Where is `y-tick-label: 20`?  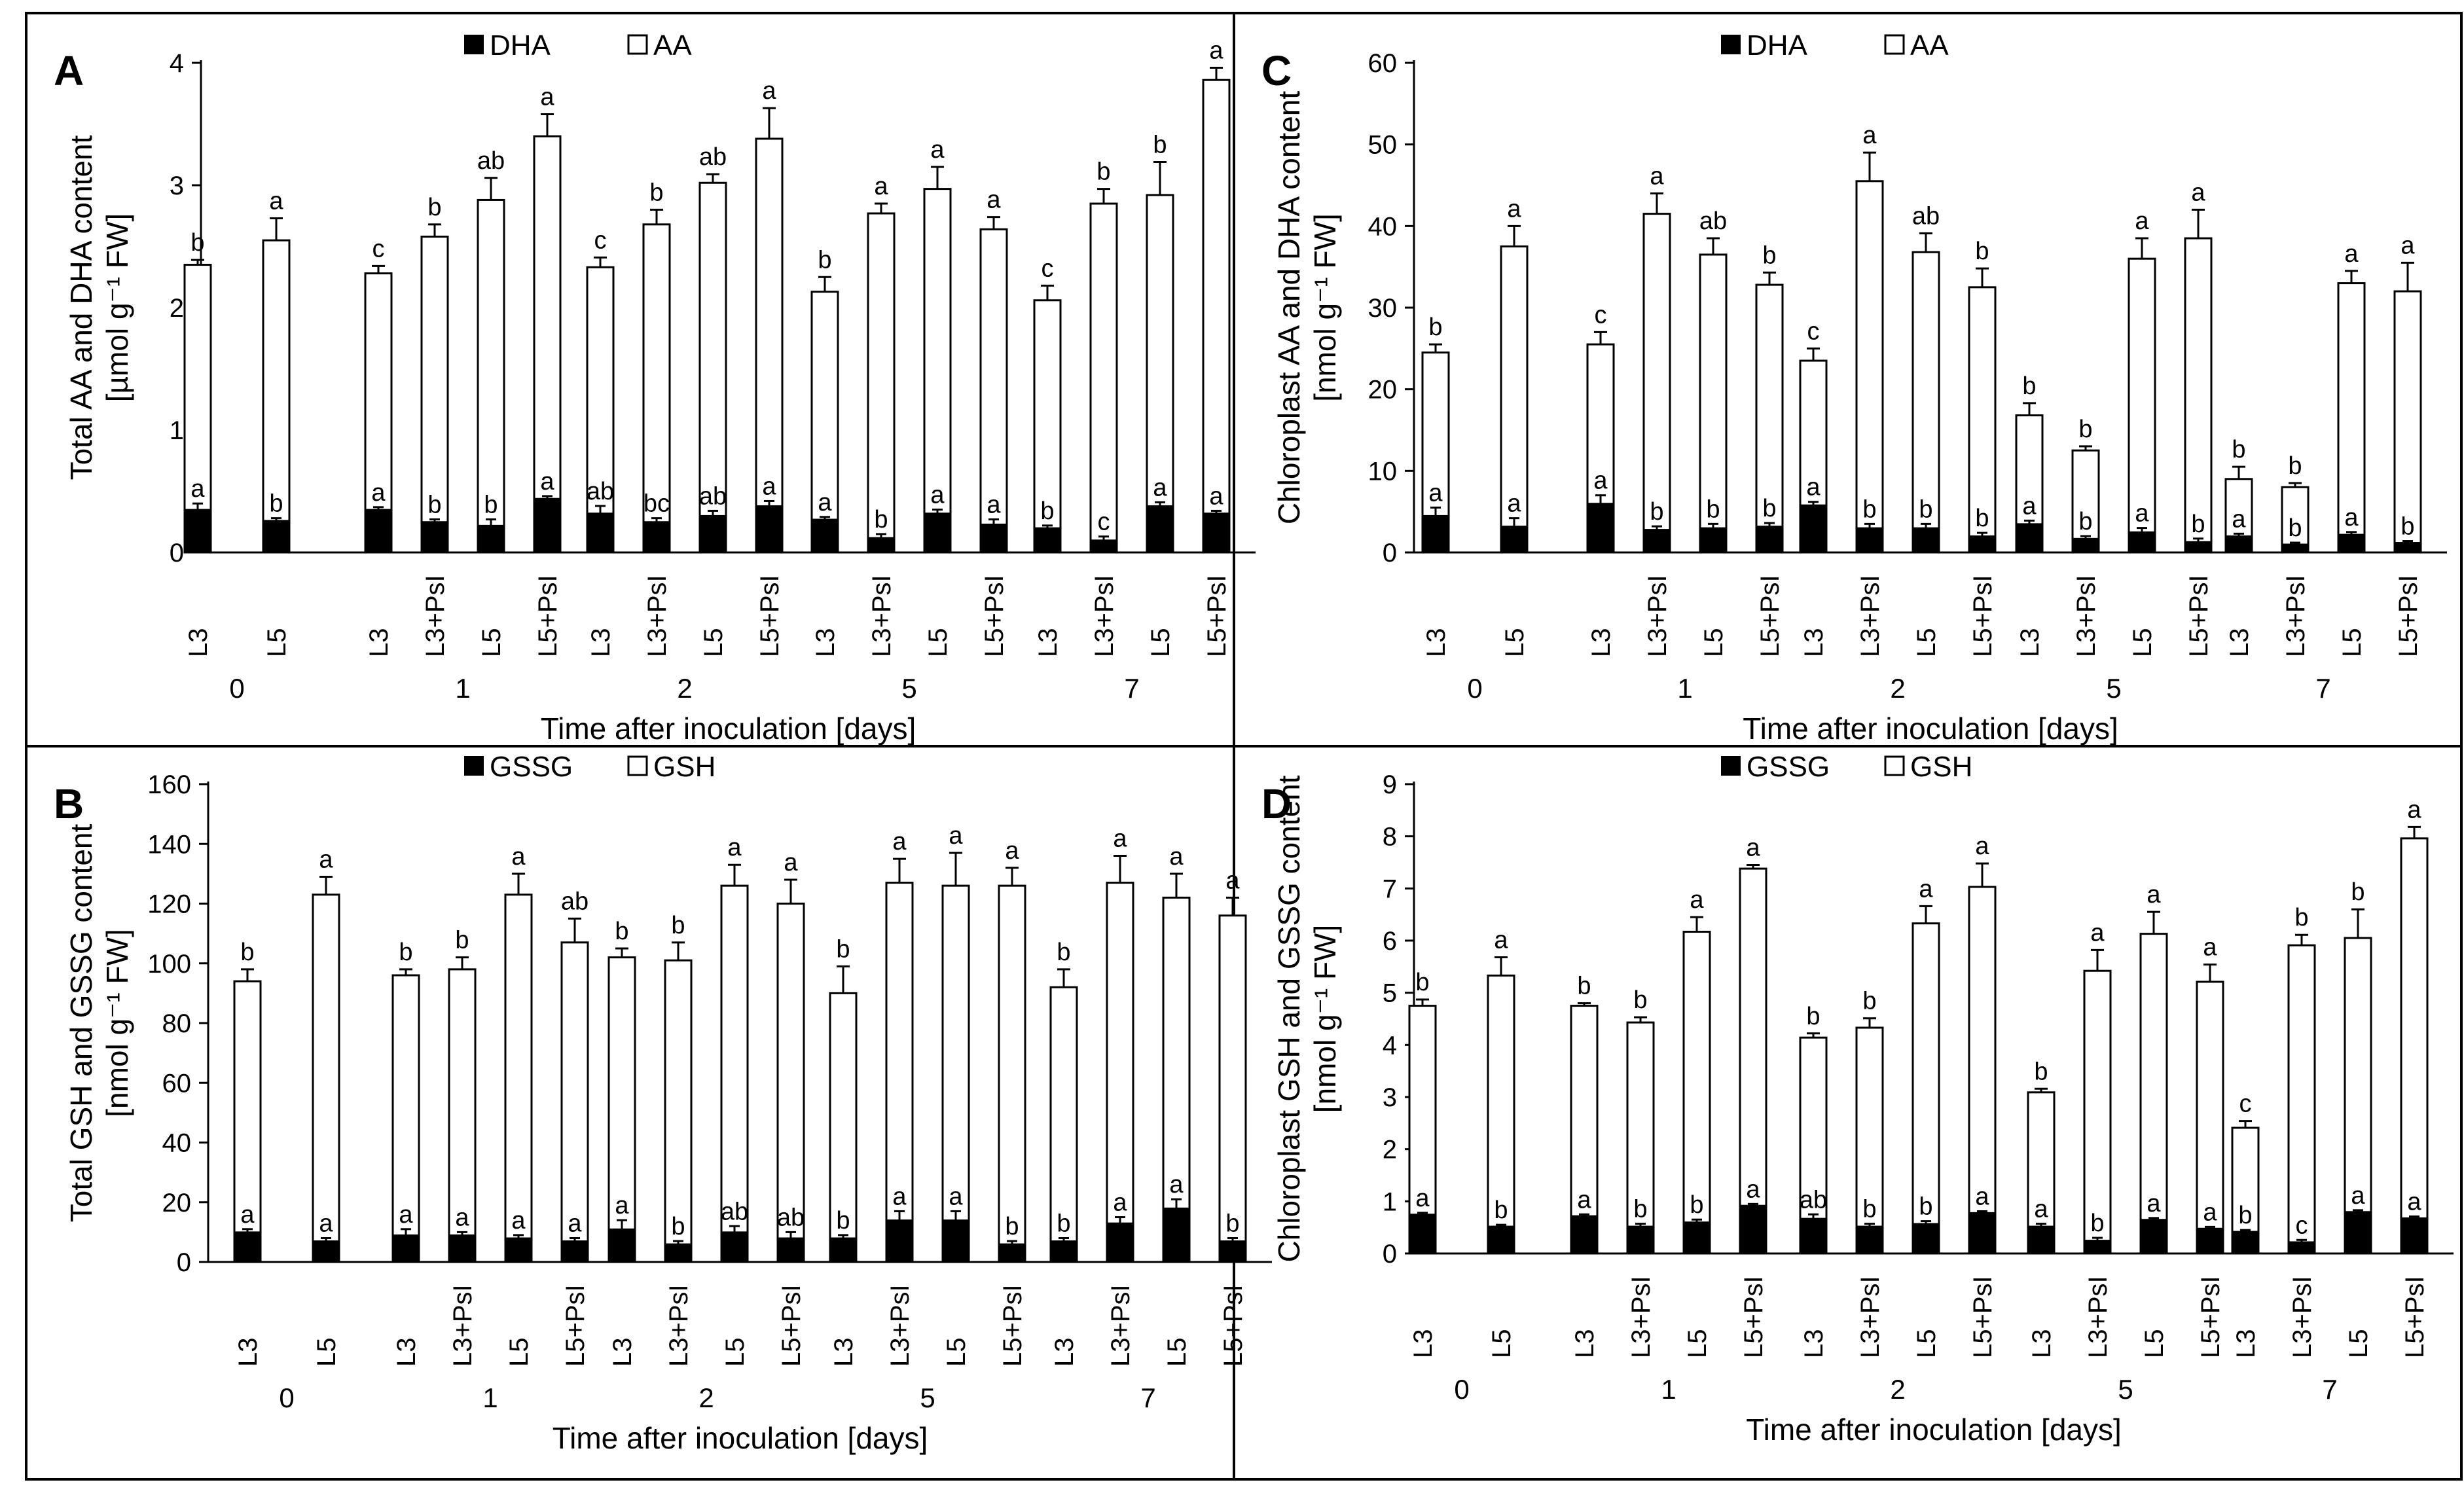
y-tick-label: 20 is located at coordinates (1383, 390).